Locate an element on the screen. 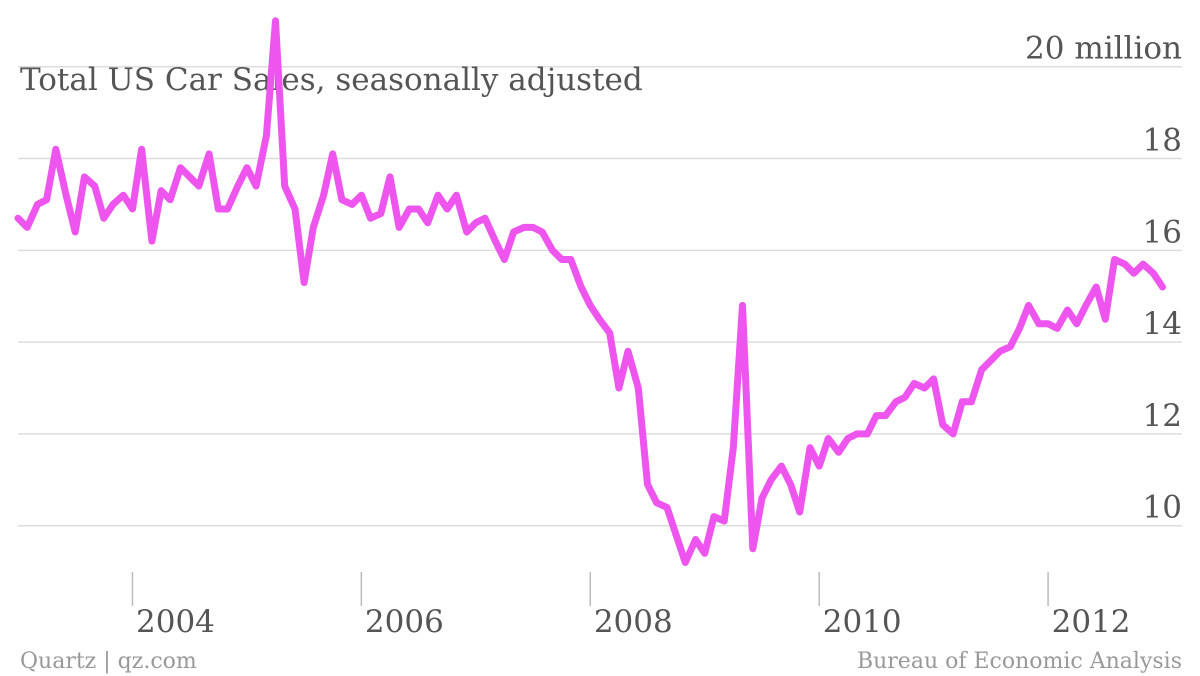 Image resolution: width=1200 pixels, height=676 pixels. y-axis: 10 12 14 16 18 20 million is located at coordinates (1103, 278).